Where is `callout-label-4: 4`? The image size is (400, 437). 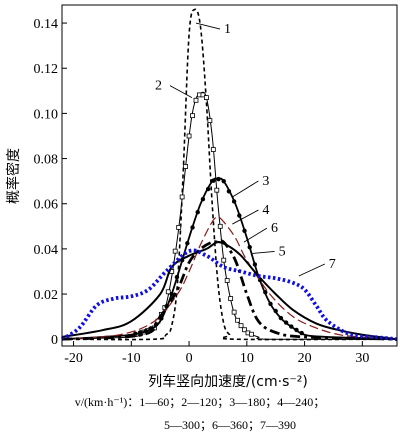 callout-label-4: 4 is located at coordinates (265, 210).